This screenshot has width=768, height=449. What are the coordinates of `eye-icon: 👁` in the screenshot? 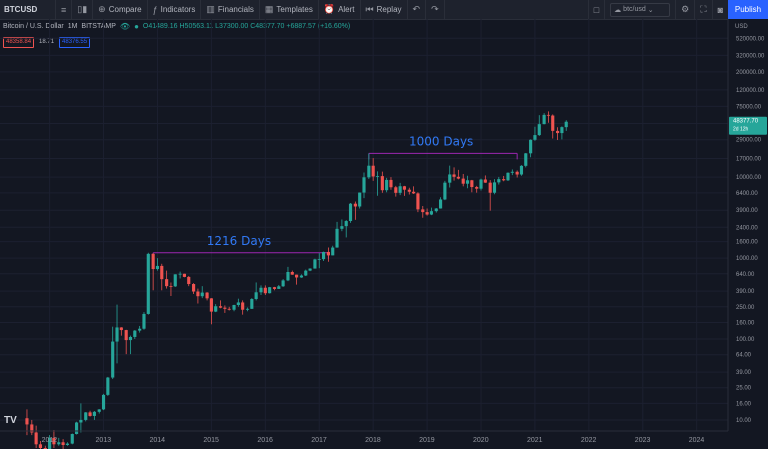 It's located at (125, 26).